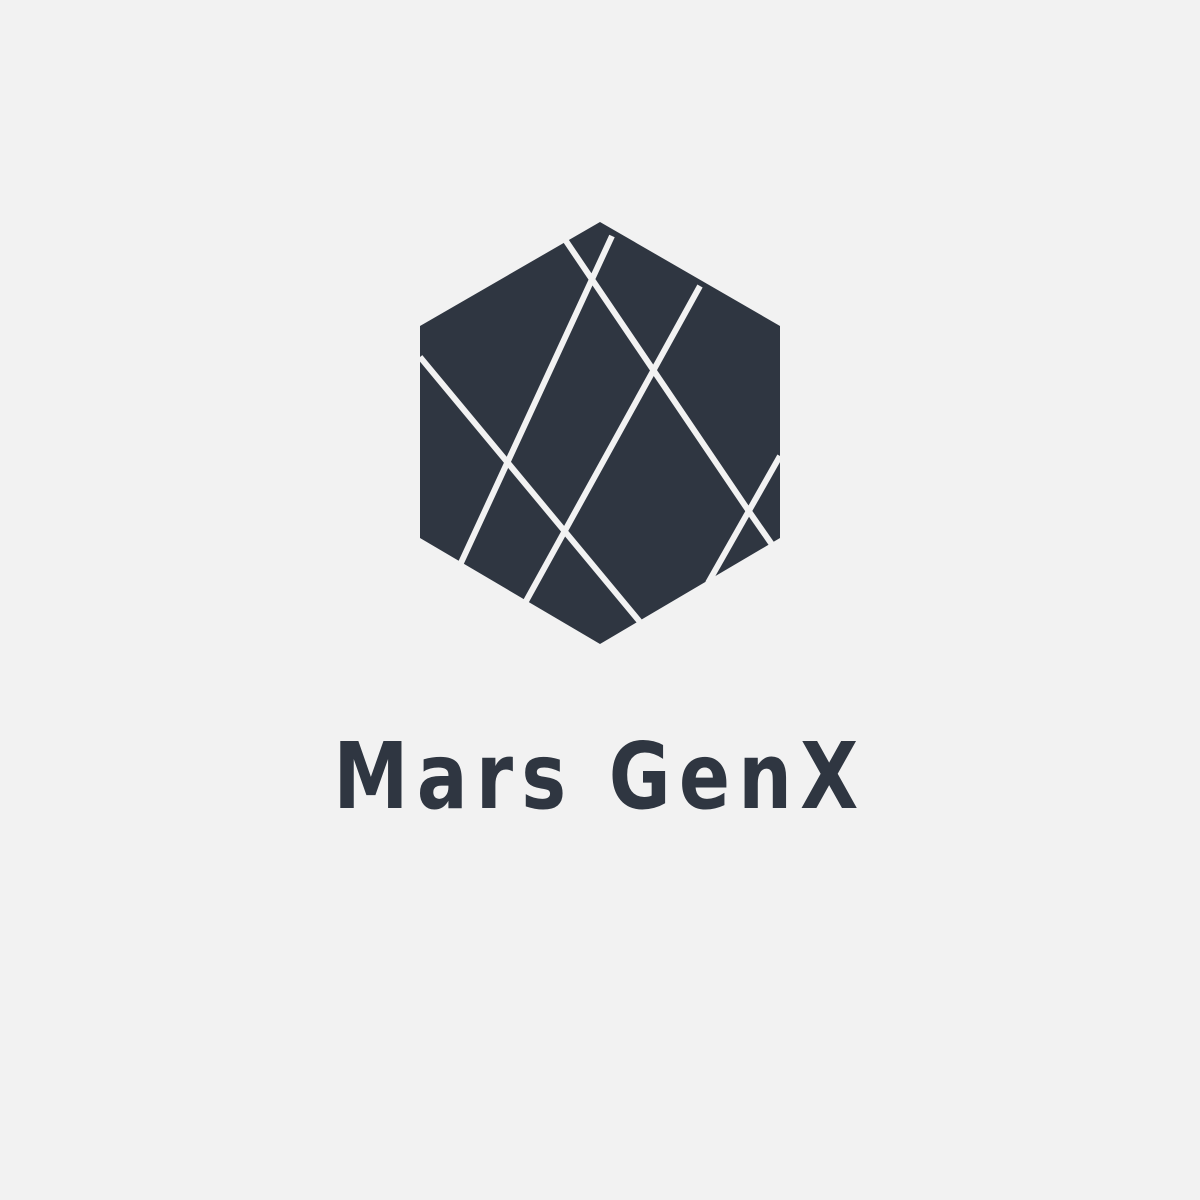 The height and width of the screenshot is (1200, 1200). Describe the element at coordinates (600, 429) in the screenshot. I see `facet-cut-lines` at that location.